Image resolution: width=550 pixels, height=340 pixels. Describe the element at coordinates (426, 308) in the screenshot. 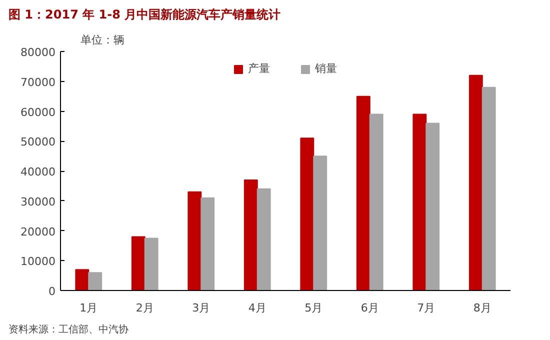

I see `x-tick-label: 7月` at that location.